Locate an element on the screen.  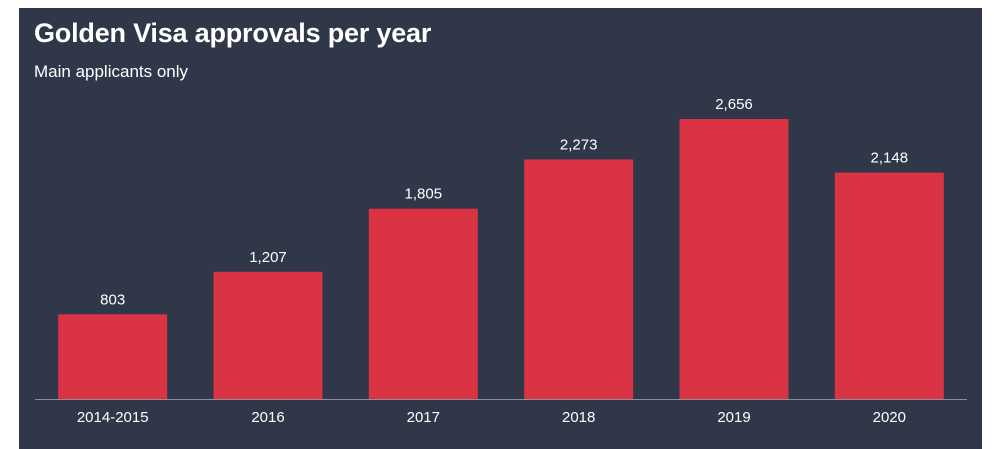
bar-2018 is located at coordinates (579, 279).